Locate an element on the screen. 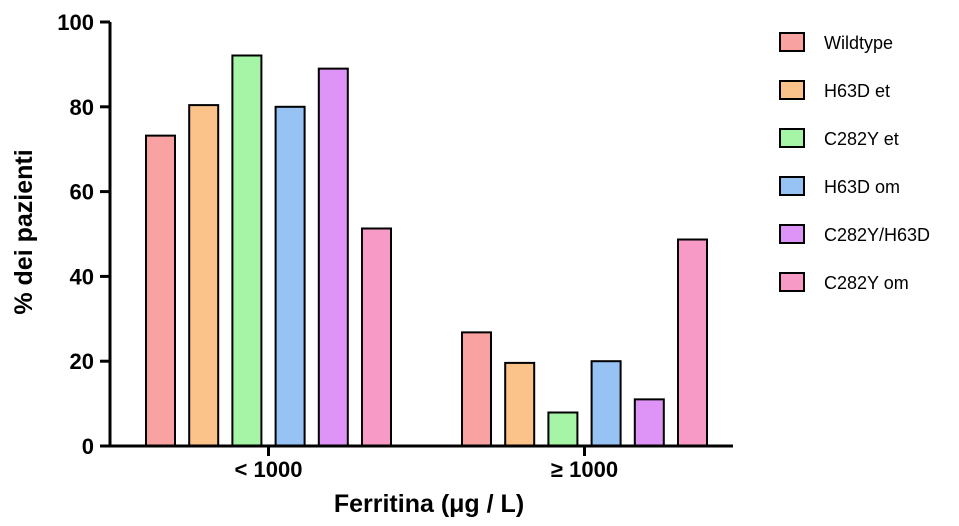 The width and height of the screenshot is (959, 526). x-ticks-group: < 1000 ≥ 1000 is located at coordinates (426, 464).